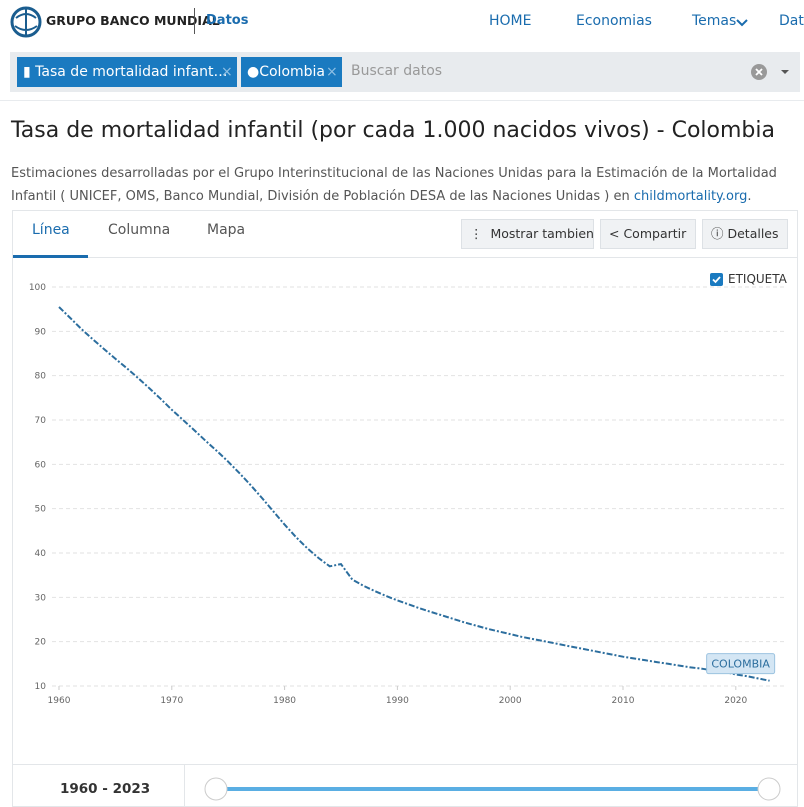 This screenshot has width=804, height=807. What do you see at coordinates (41, 510) in the screenshot?
I see `y-tick-label: 50` at bounding box center [41, 510].